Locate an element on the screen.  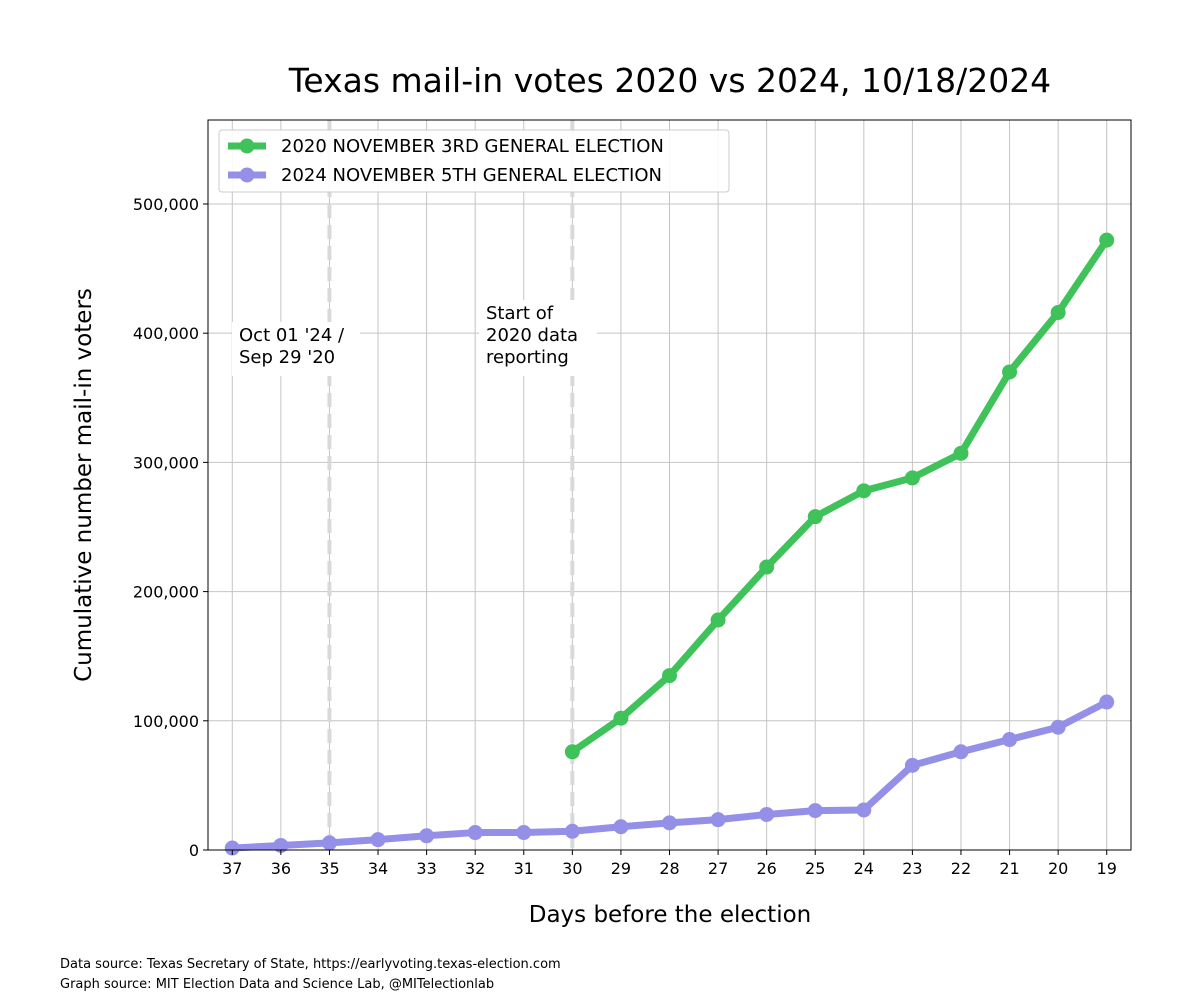
x-tick-label: 31 is located at coordinates (524, 868).